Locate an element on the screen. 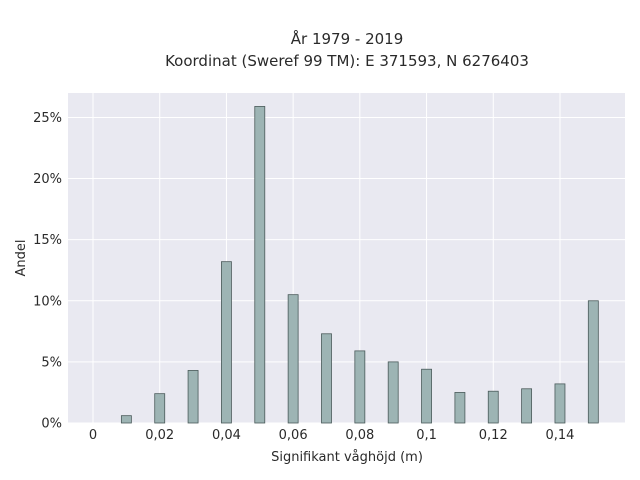 The height and width of the screenshot is (480, 640). y-tick-label-2: 10% is located at coordinates (47, 301).